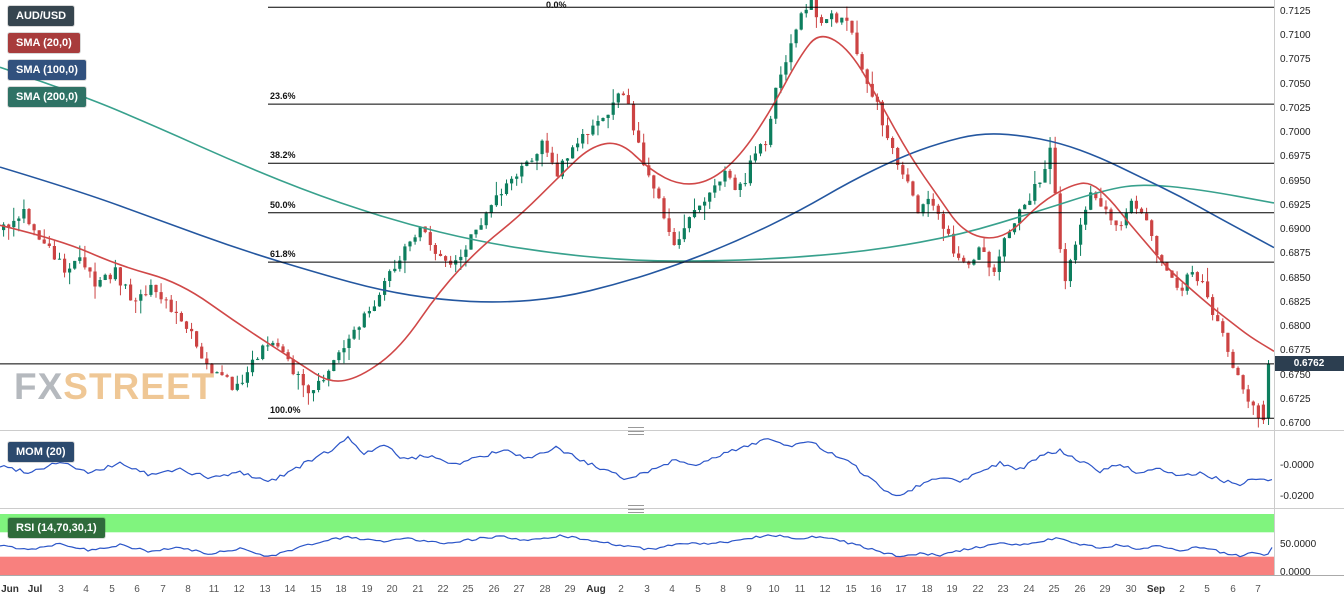 This screenshot has height=605, width=1344. Describe the element at coordinates (139, 386) in the screenshot. I see `watermark-street: STREET` at that location.